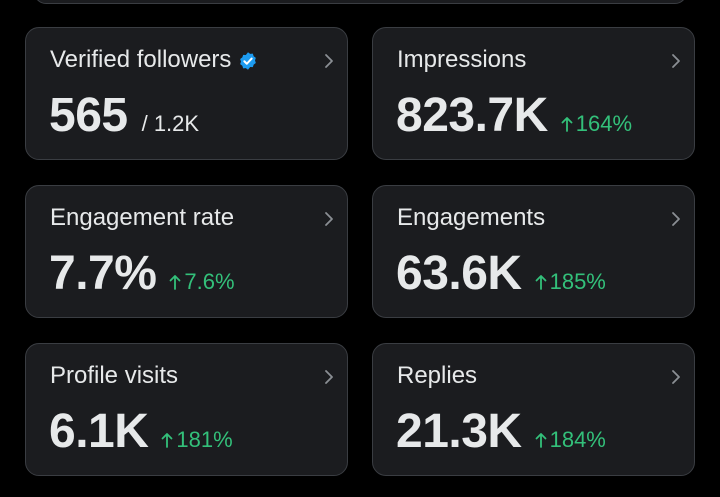 This screenshot has height=497, width=720. What do you see at coordinates (360, 2) in the screenshot?
I see `previous-card-edge` at bounding box center [360, 2].